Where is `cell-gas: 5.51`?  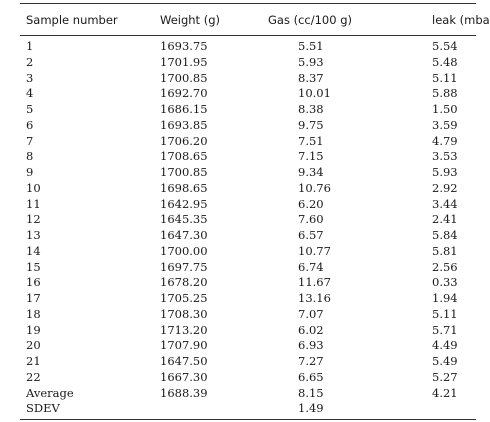 cell-gas: 5.51 is located at coordinates (311, 46).